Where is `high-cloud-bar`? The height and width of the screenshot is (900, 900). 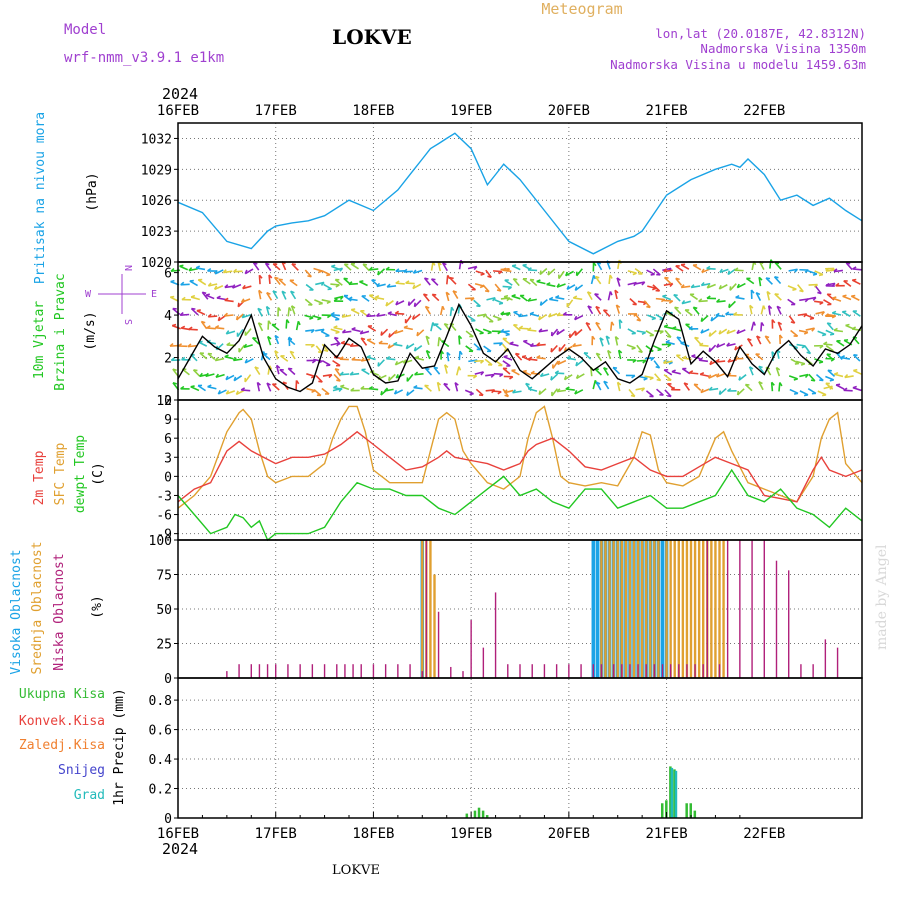 high-cloud-bar is located at coordinates (662, 609).